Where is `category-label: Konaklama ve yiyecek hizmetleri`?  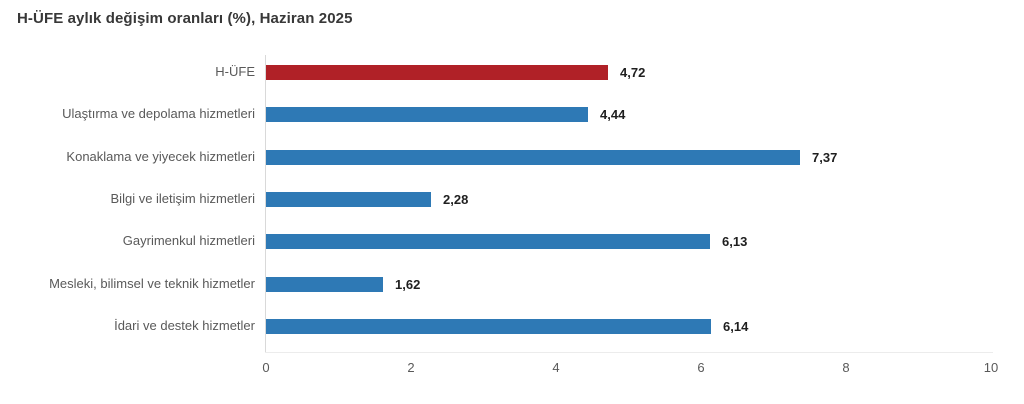
category-label: Konaklama ve yiyecek hizmetleri is located at coordinates (160, 156).